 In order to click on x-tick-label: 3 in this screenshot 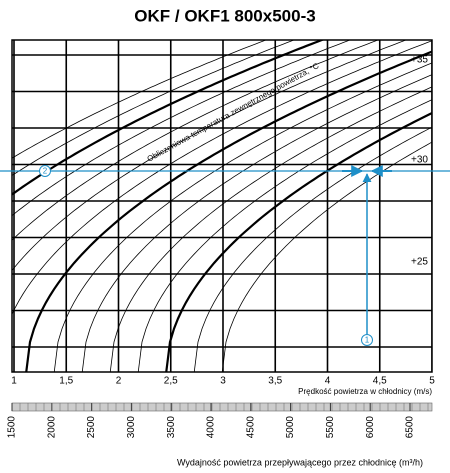, I will do `click(223, 381)`.